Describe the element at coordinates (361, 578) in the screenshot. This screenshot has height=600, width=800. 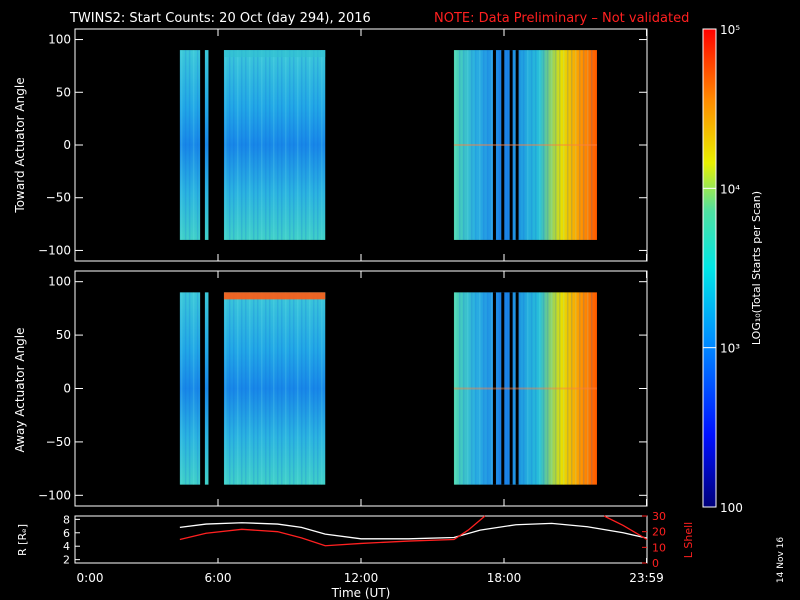
I see `x-tick-label: 12:00` at that location.